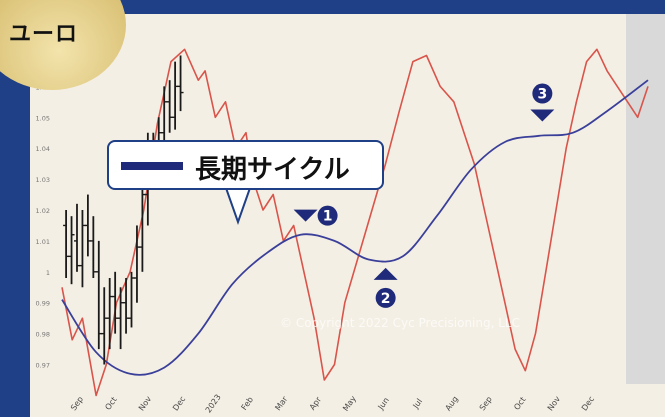 This screenshot has width=665, height=417. What do you see at coordinates (43, 335) in the screenshot?
I see `y-tick-label: 0.98` at bounding box center [43, 335].